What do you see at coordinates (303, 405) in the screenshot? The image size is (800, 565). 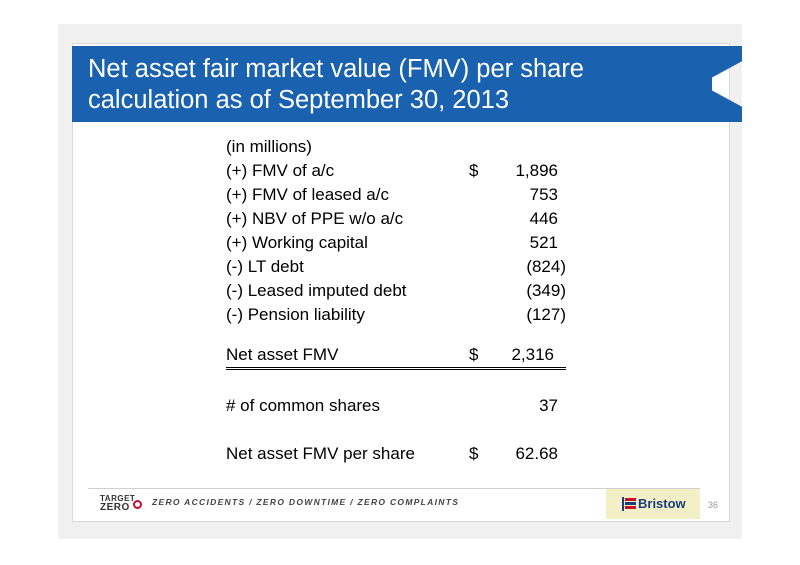 I see `shares-label: # of common shares` at bounding box center [303, 405].